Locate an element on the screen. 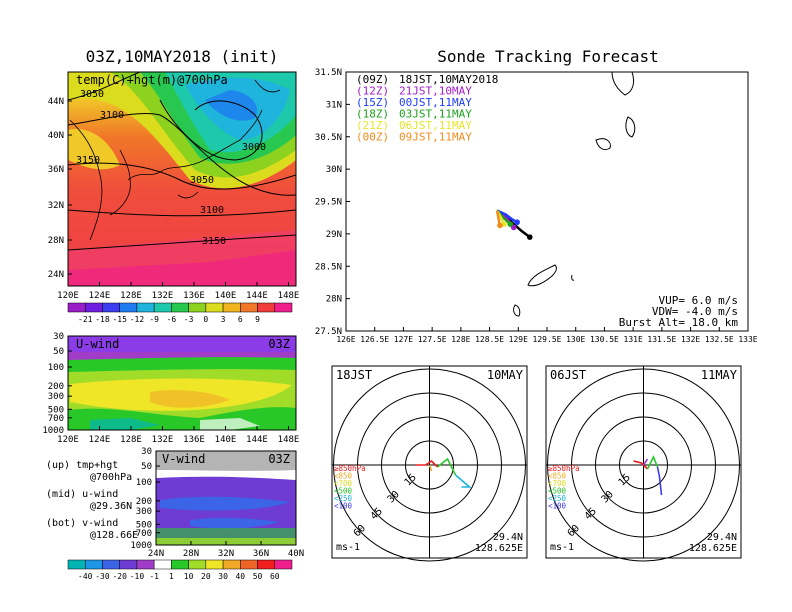 Image resolution: width=792 pixels, height=612 pixels. lat-tick-label: 36N is located at coordinates (261, 554).